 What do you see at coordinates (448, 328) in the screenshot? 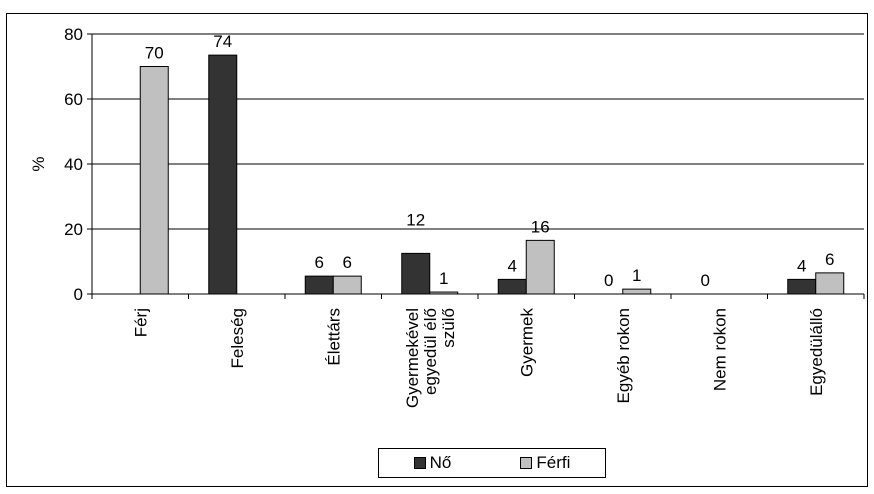
I see `svg-text: szülő` at bounding box center [448, 328].